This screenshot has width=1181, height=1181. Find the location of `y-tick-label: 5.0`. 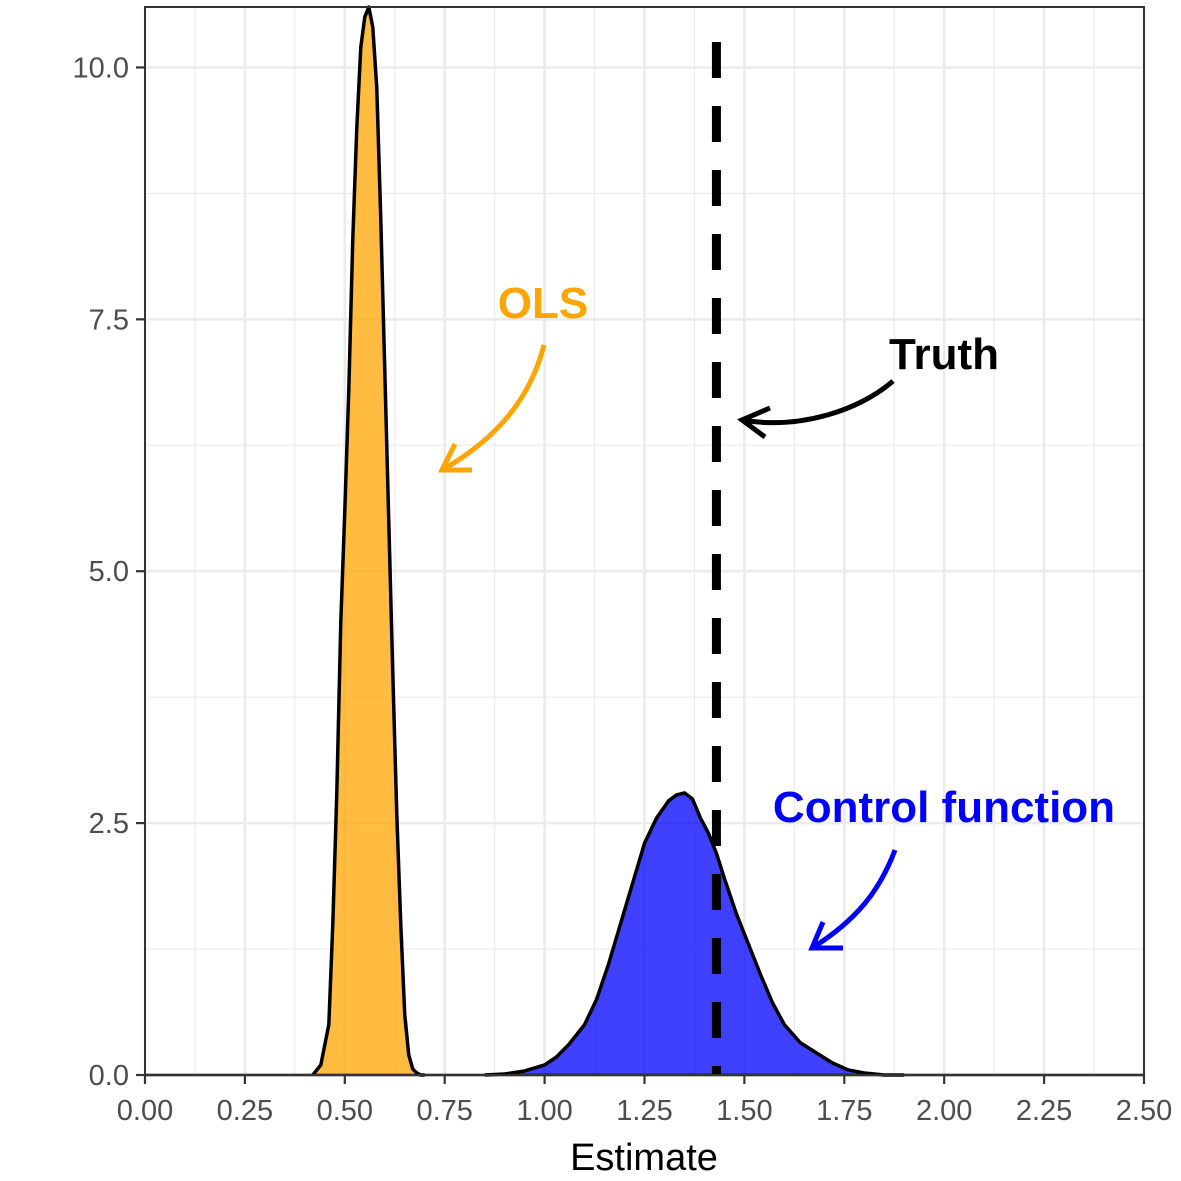

y-tick-label: 5.0 is located at coordinates (109, 572).